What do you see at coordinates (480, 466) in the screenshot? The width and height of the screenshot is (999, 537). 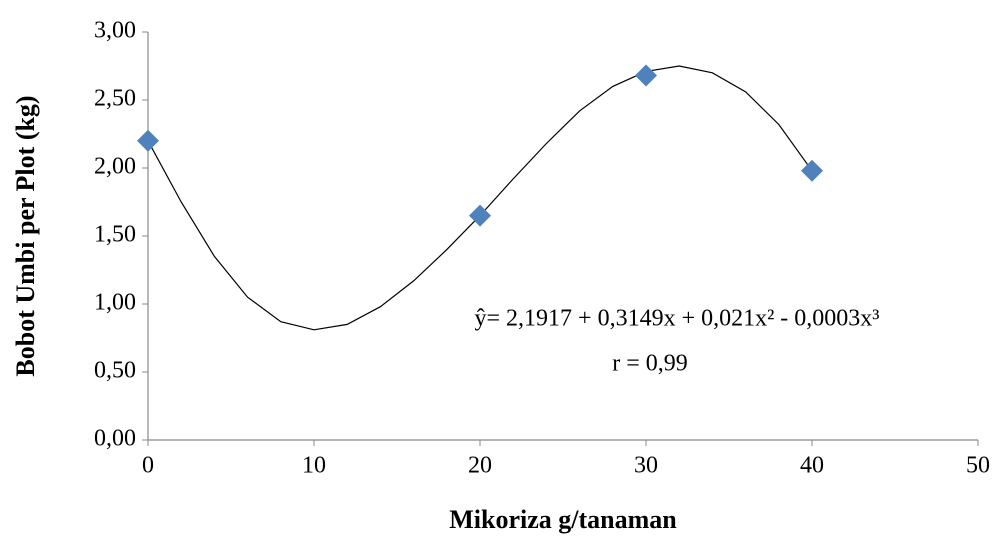 I see `x-tick-label: 20` at bounding box center [480, 466].